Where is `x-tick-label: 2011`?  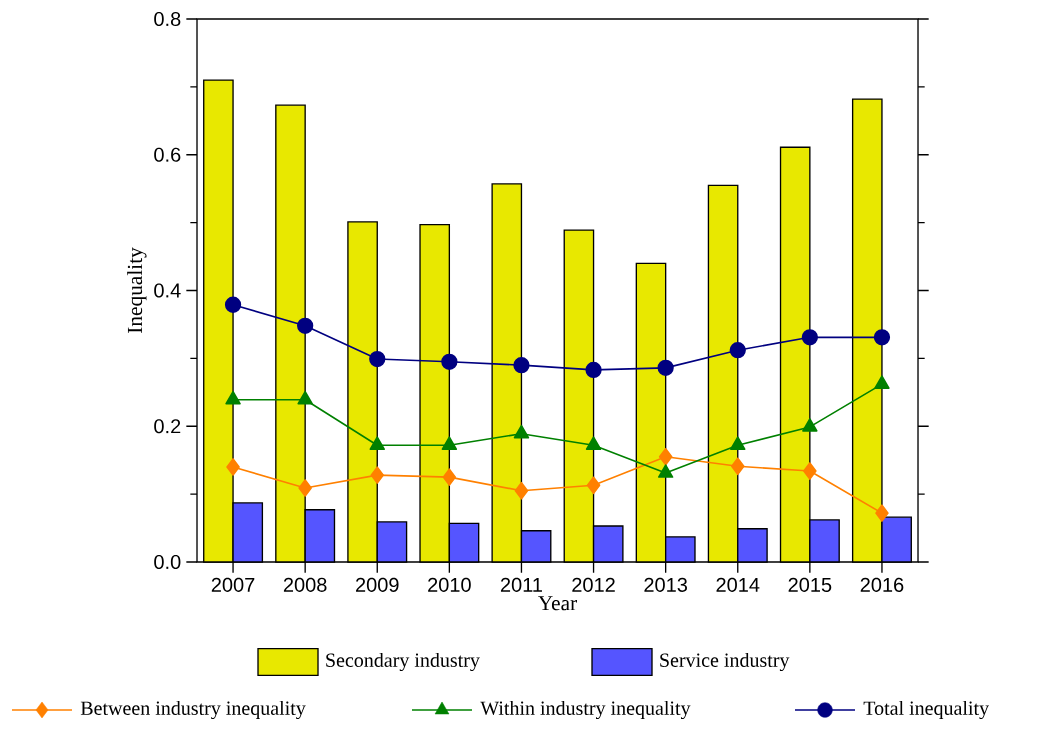 x-tick-label: 2011 is located at coordinates (521, 584).